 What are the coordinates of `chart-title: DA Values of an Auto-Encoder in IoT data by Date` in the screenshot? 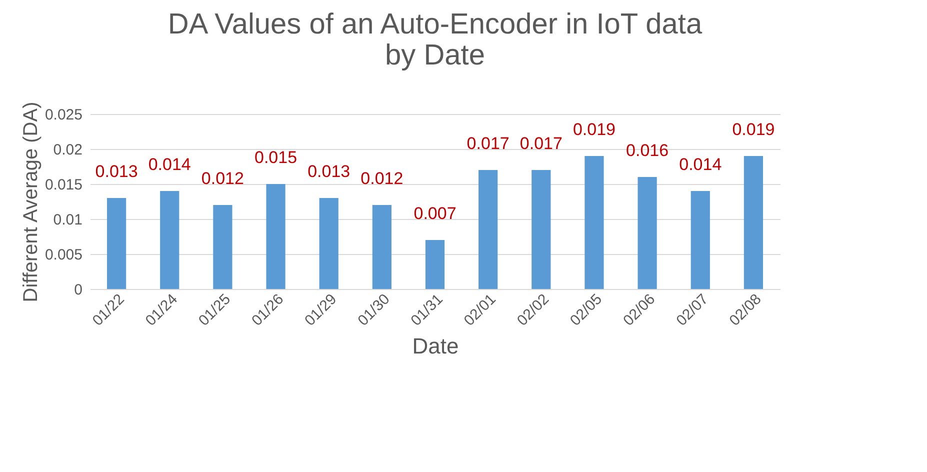 It's located at (435, 40).